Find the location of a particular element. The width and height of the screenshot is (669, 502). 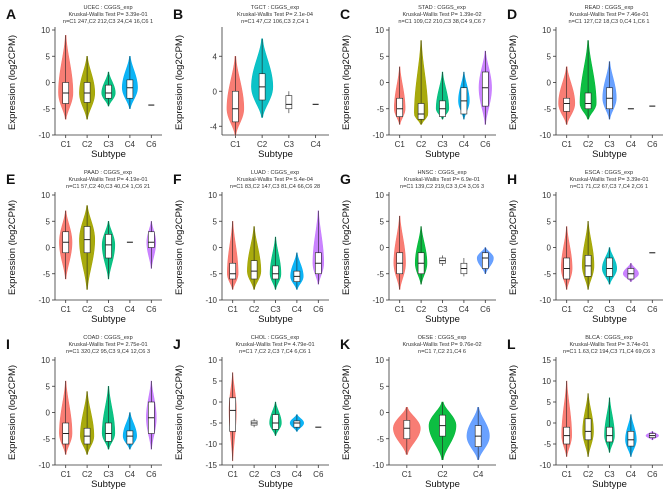

y-tick-label: 15 is located at coordinates (546, 360).